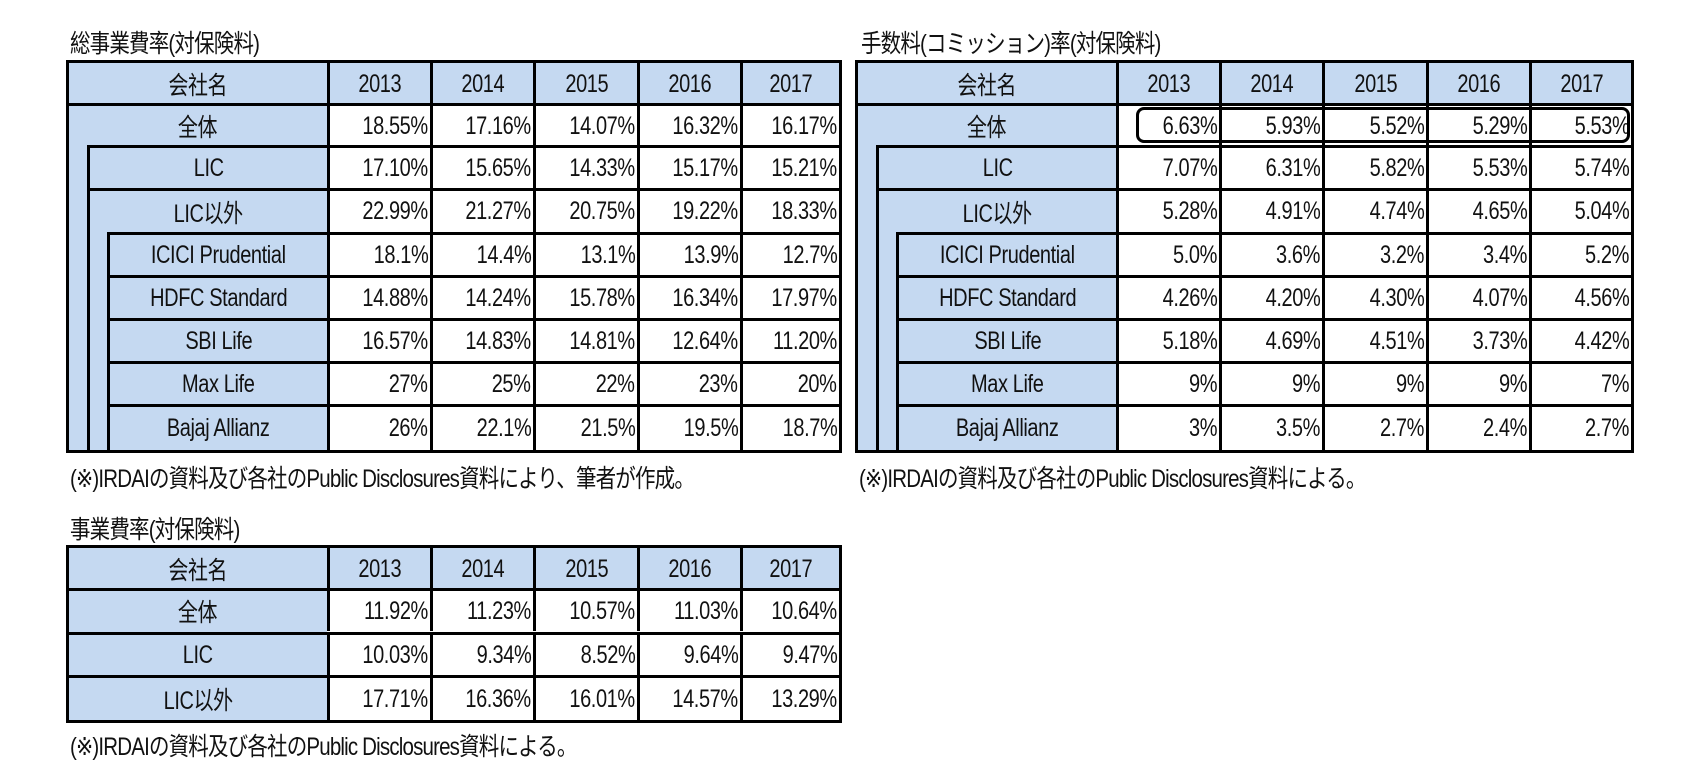  Describe the element at coordinates (1477, 211) in the screenshot. I see `value-cell: 4.65%` at that location.